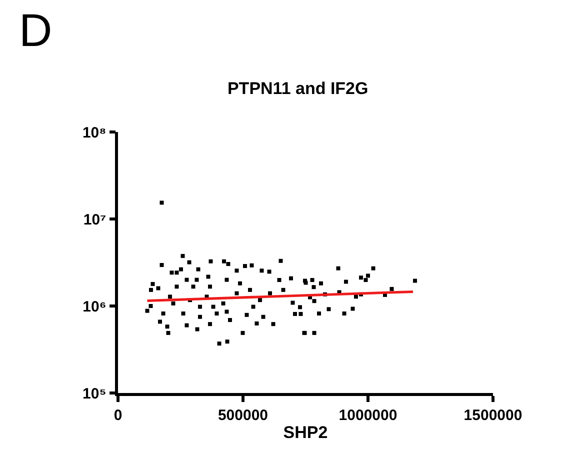  Describe the element at coordinates (94, 393) in the screenshot. I see `y-tick-label: 10⁵` at that location.